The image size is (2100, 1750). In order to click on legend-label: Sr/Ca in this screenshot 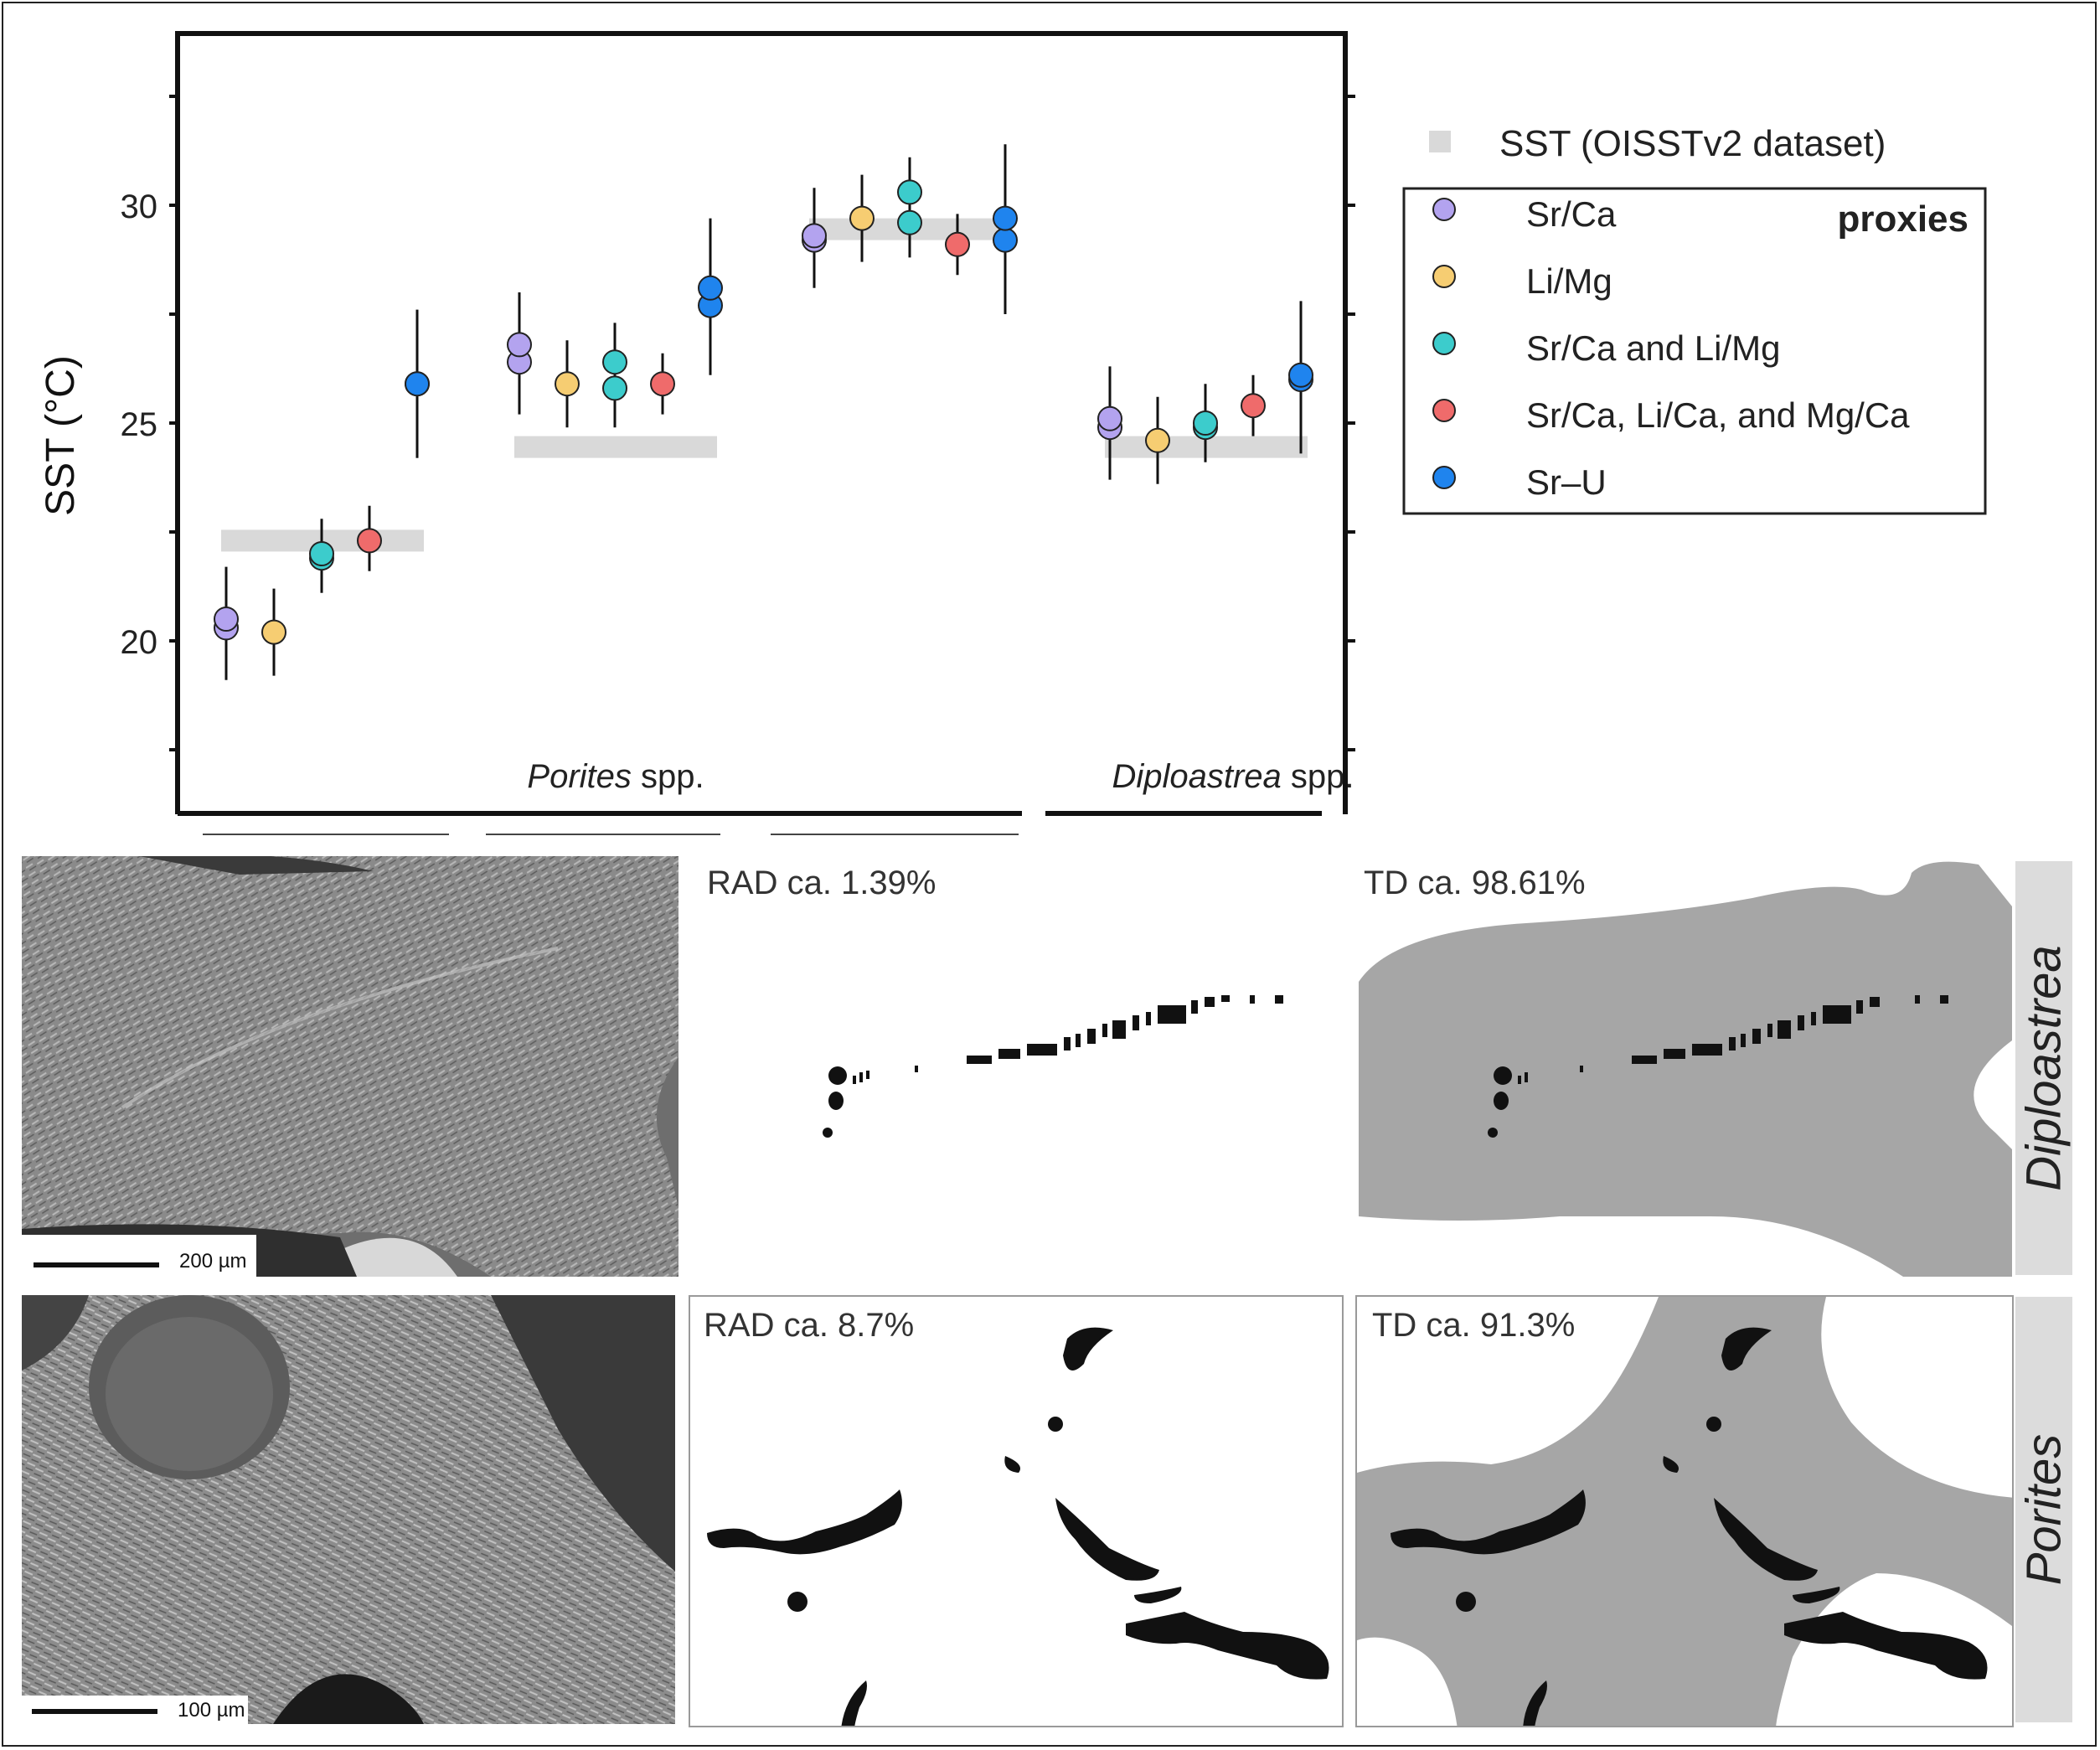, I will do `click(1571, 214)`.